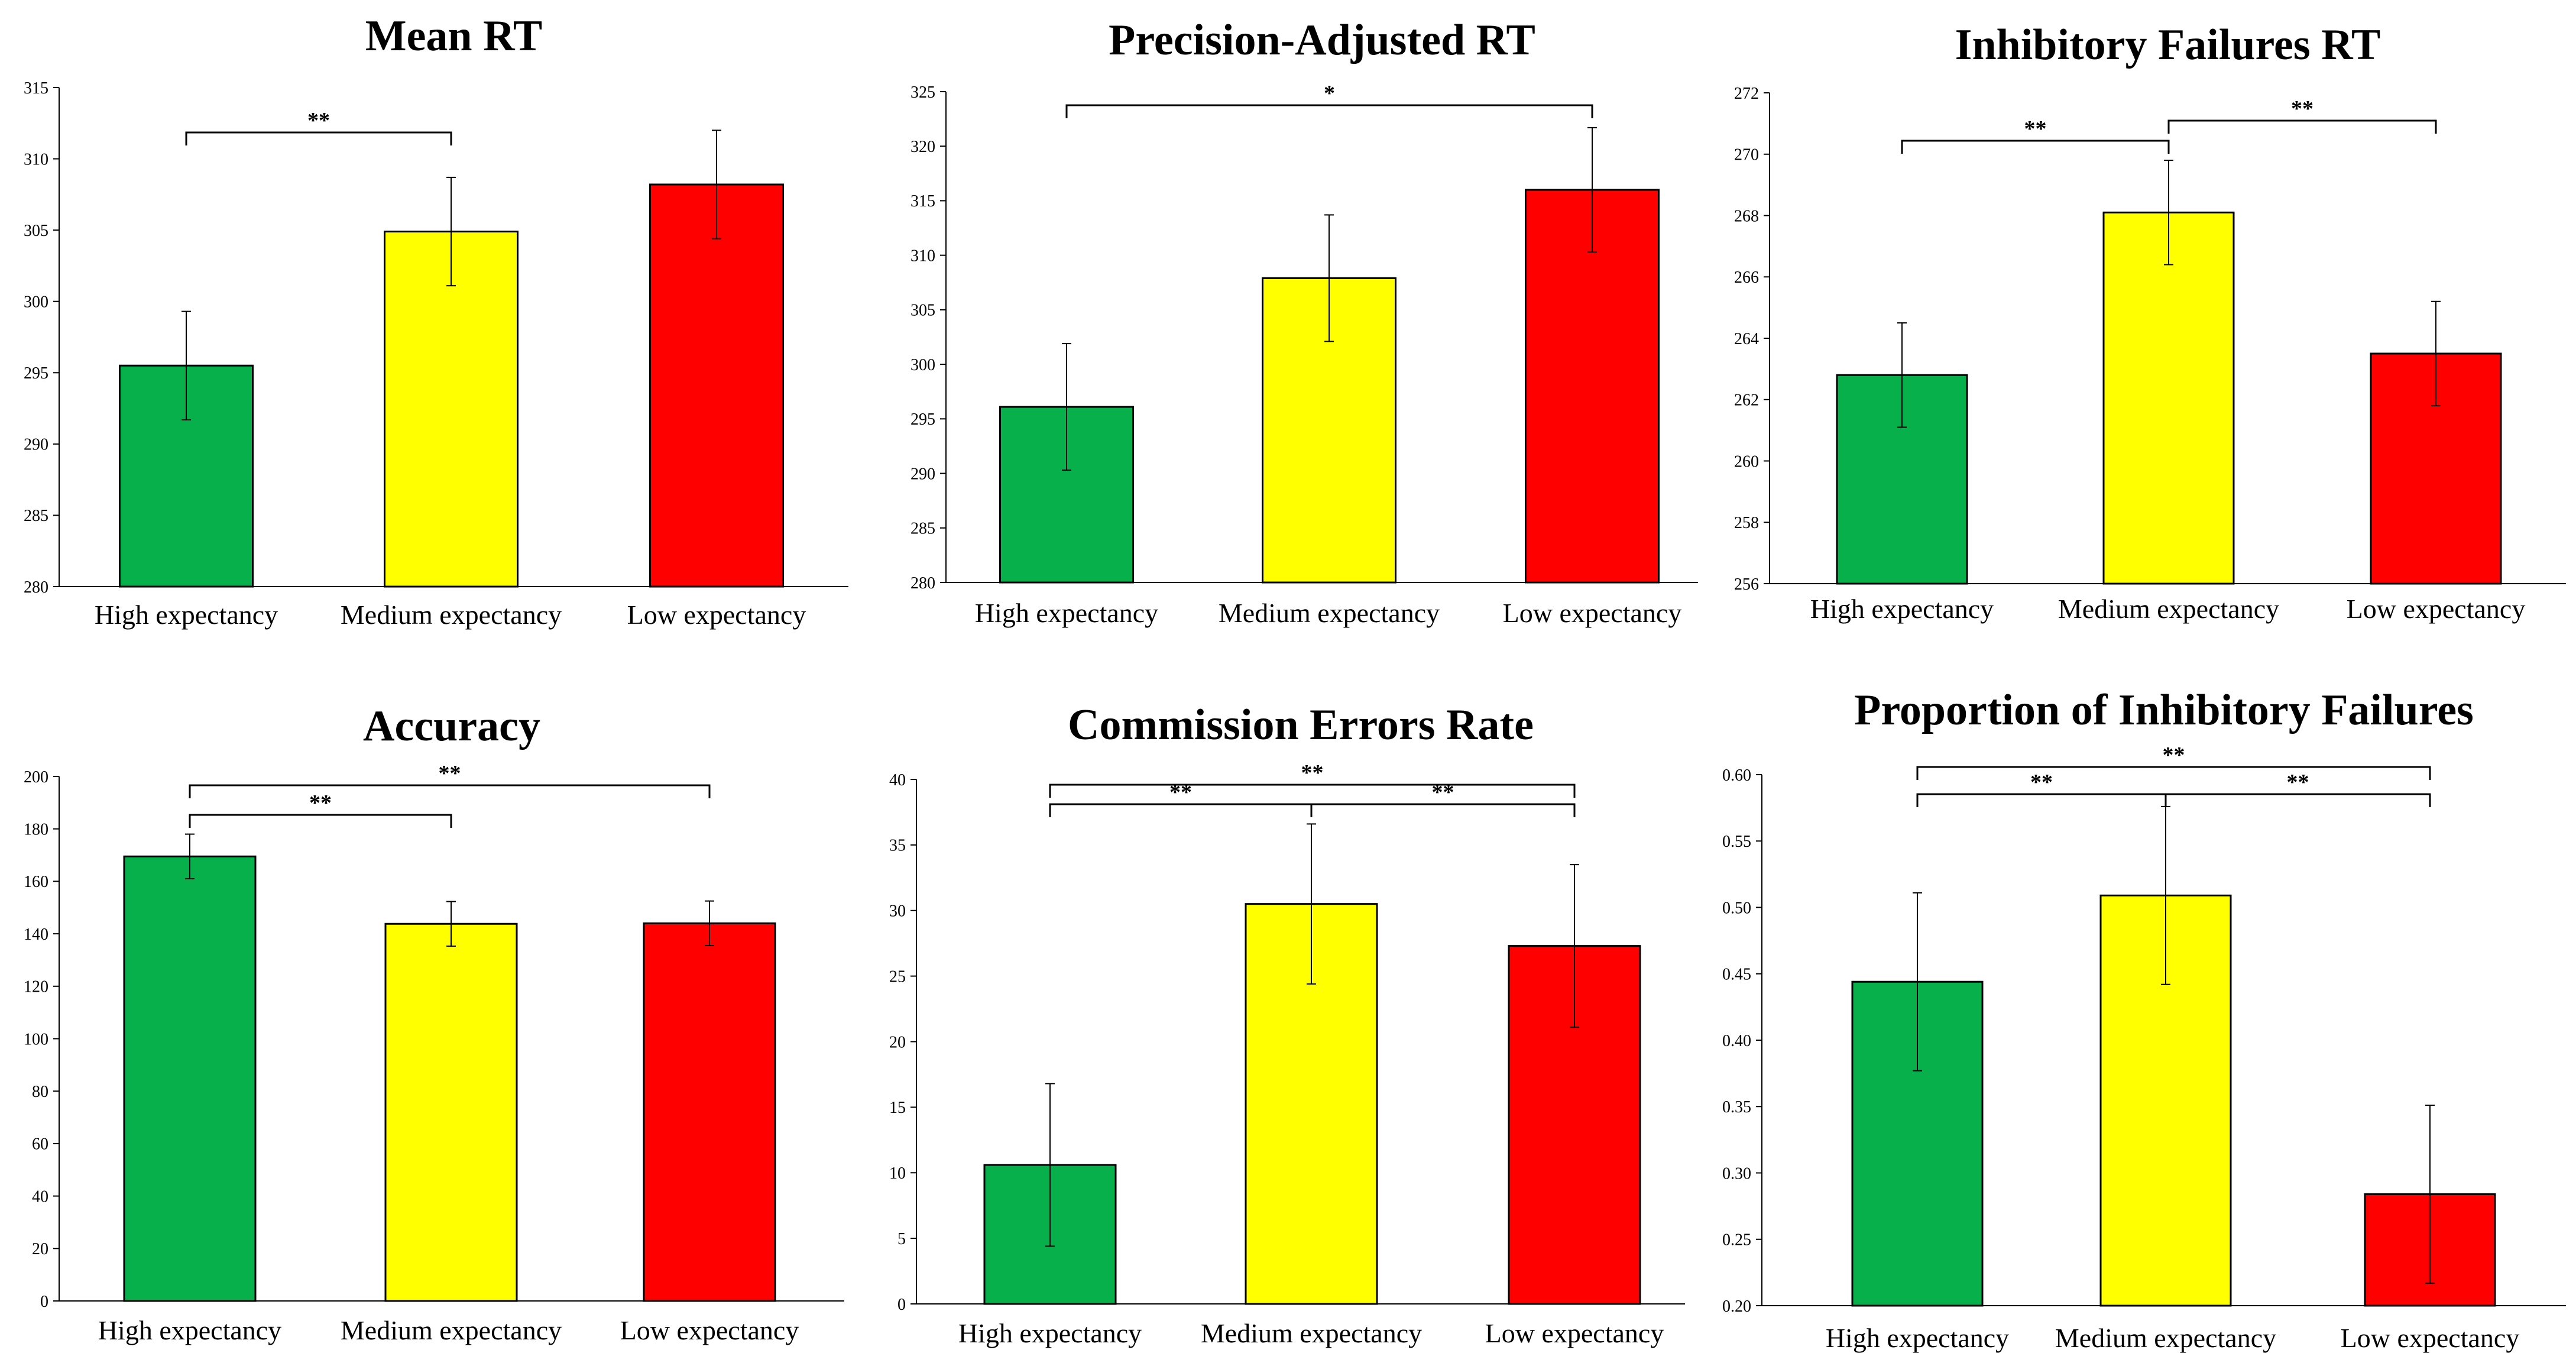 The height and width of the screenshot is (1366, 2576). Describe the element at coordinates (2168, 45) in the screenshot. I see `chart-title: Inhibitory Failures RT` at that location.